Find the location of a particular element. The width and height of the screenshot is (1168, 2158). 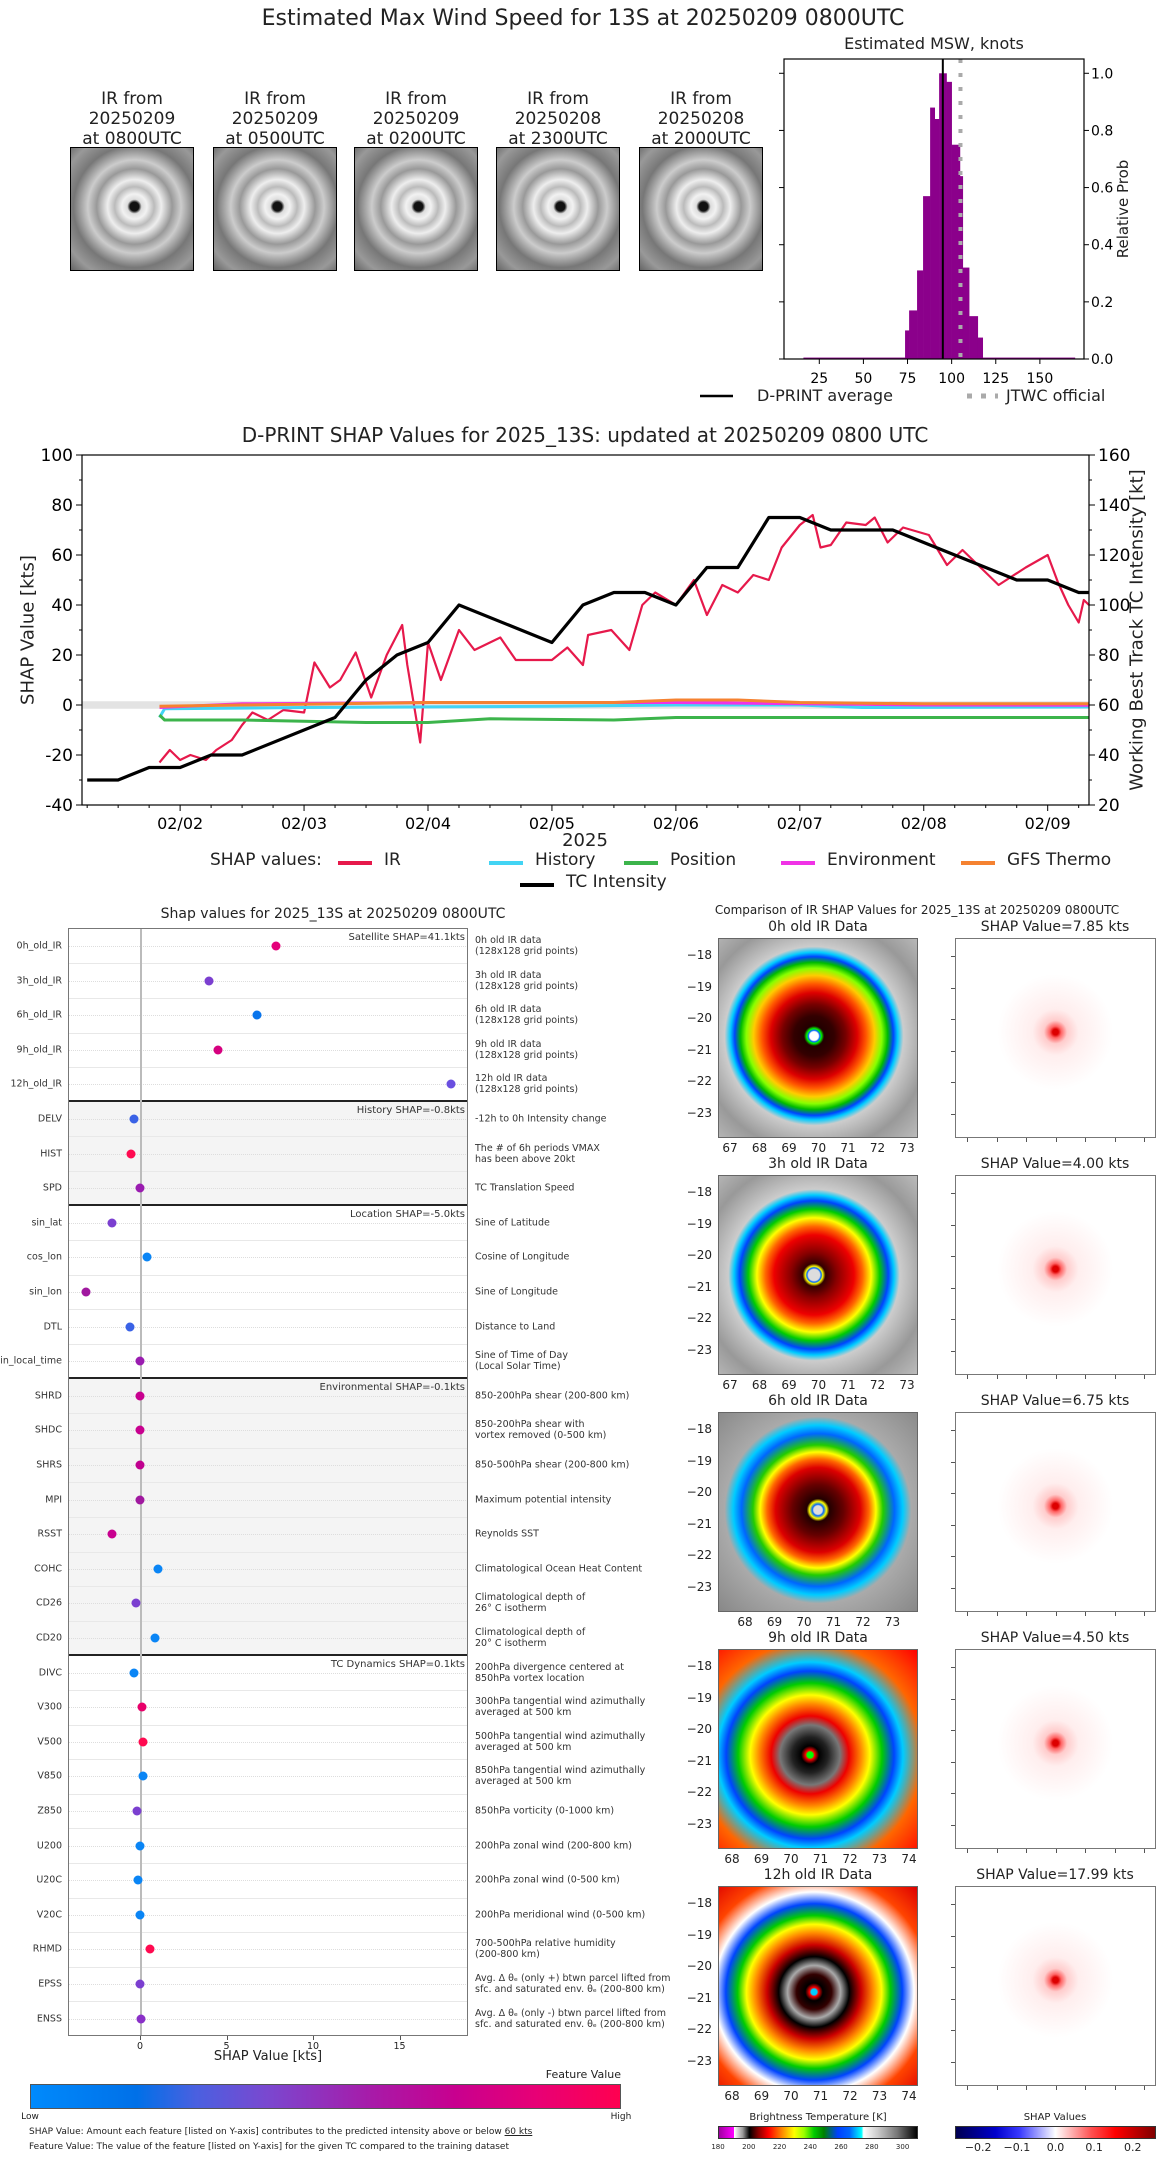

description-line: 850hPa vortex location is located at coordinates (530, 1678).